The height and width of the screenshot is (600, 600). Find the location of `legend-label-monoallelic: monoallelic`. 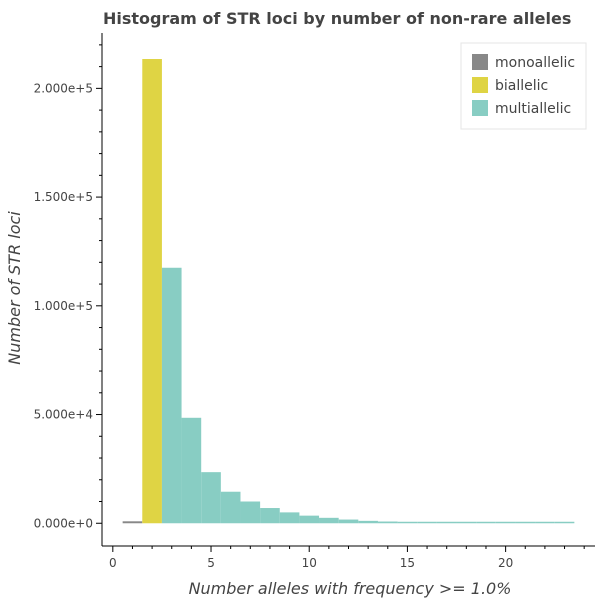

legend-label-monoallelic: monoallelic is located at coordinates (535, 63).